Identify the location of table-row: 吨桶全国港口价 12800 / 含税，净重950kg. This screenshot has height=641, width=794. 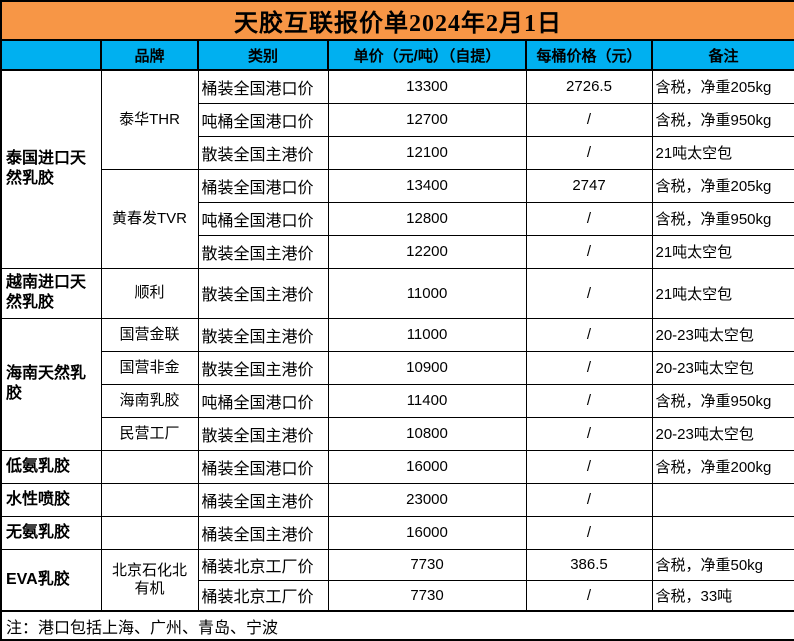
(397, 218).